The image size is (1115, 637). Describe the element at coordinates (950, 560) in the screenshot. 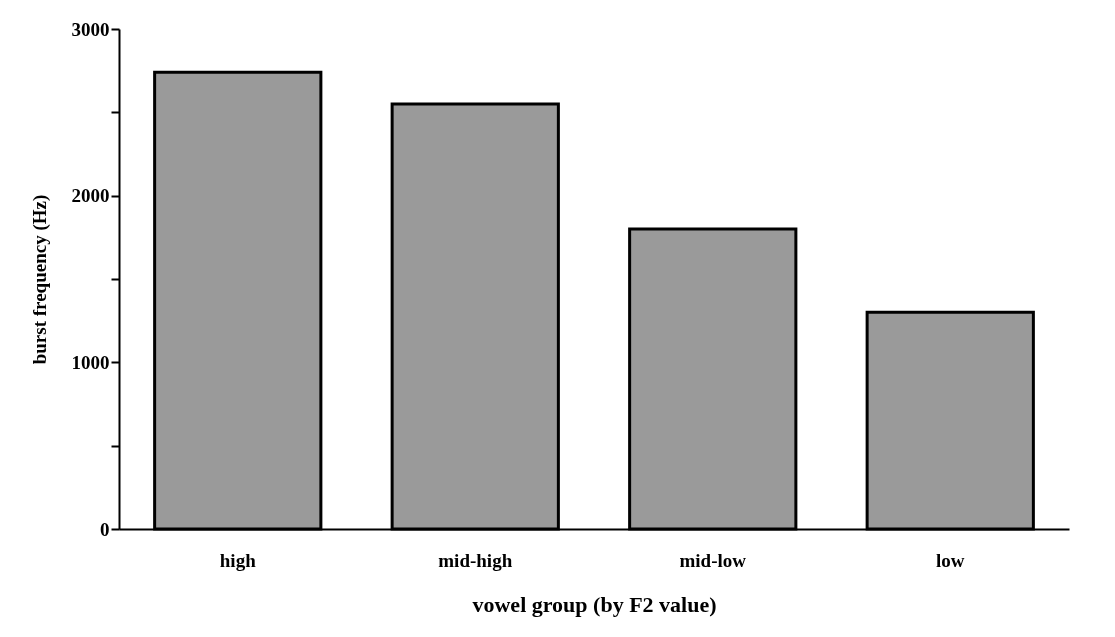

I see `x-tick-label: low` at that location.